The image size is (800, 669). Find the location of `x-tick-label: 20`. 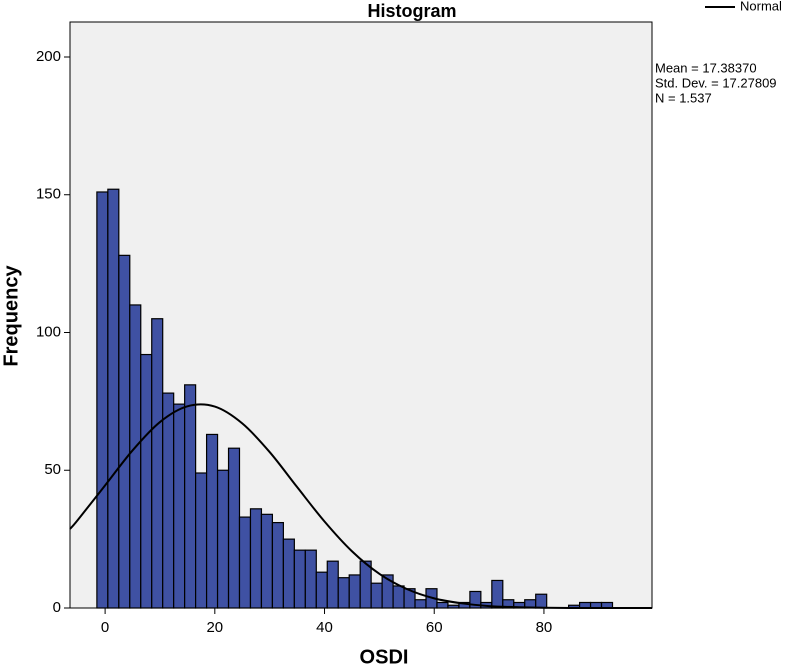

x-tick-label: 20 is located at coordinates (214, 627).